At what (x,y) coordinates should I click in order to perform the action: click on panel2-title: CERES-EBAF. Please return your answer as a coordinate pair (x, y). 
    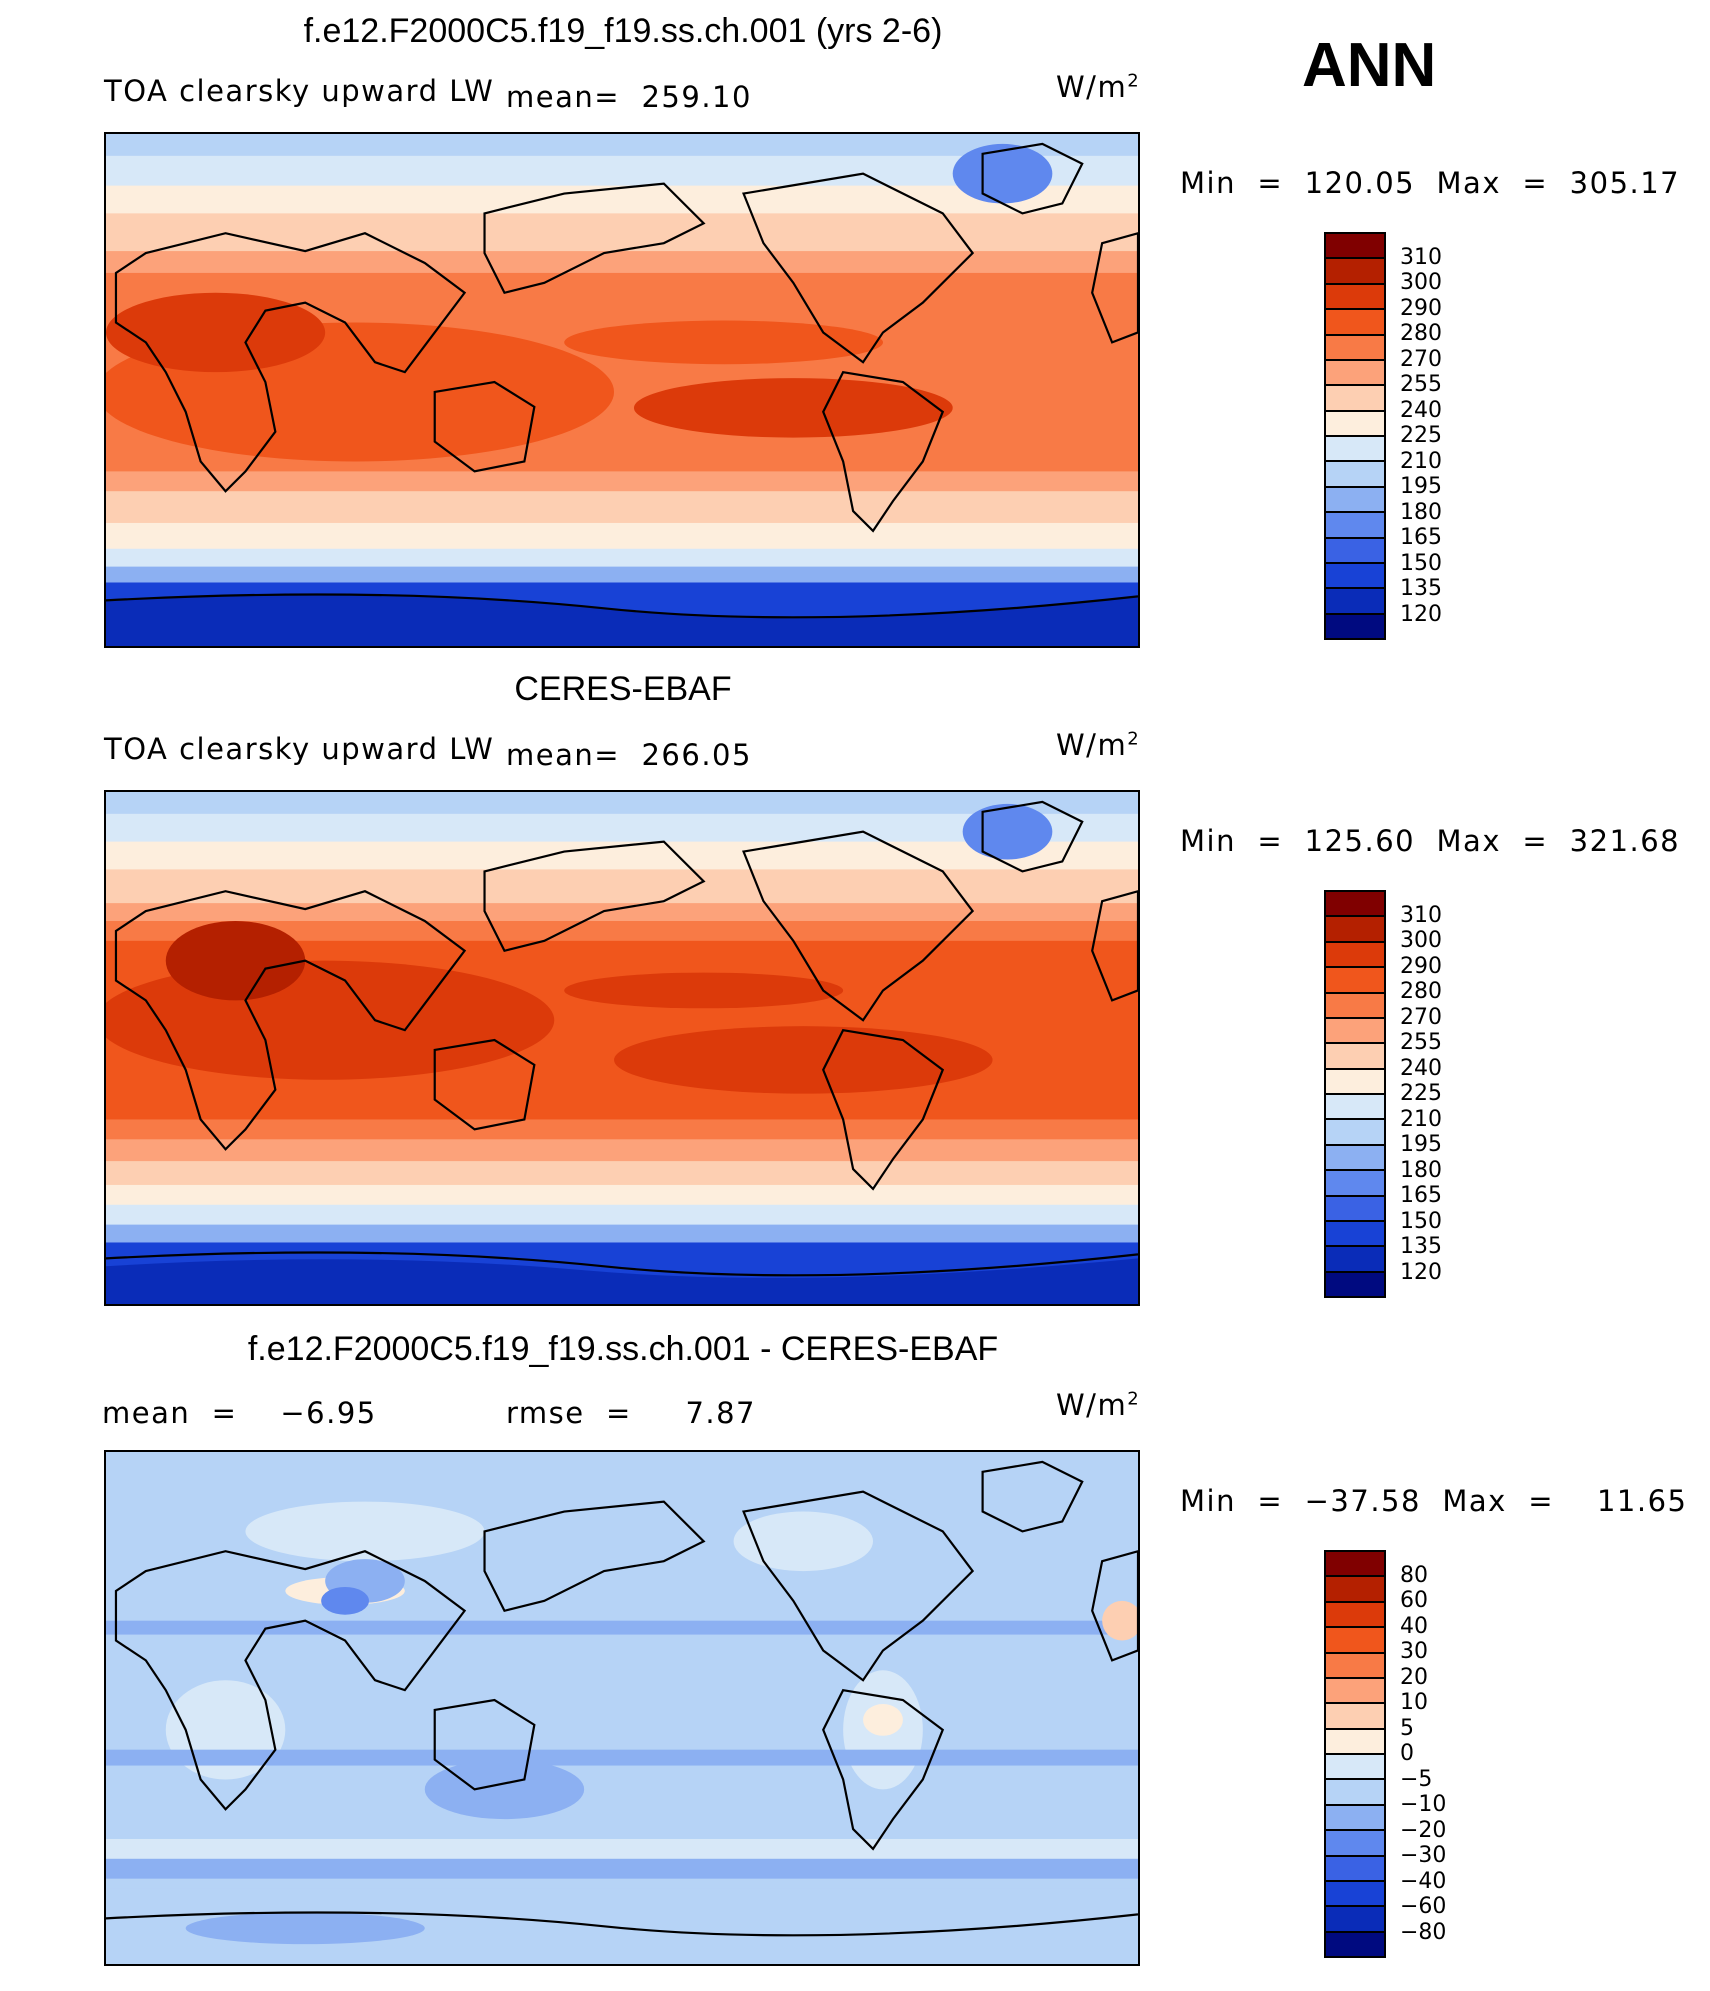
    Looking at the image, I should click on (623, 689).